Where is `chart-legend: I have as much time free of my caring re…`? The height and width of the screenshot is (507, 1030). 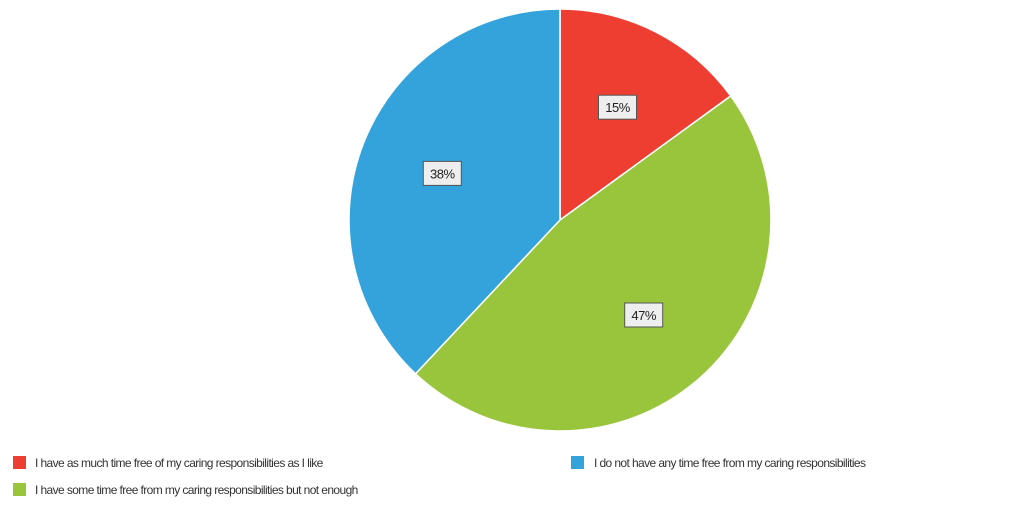 chart-legend: I have as much time free of my caring re… is located at coordinates (440, 476).